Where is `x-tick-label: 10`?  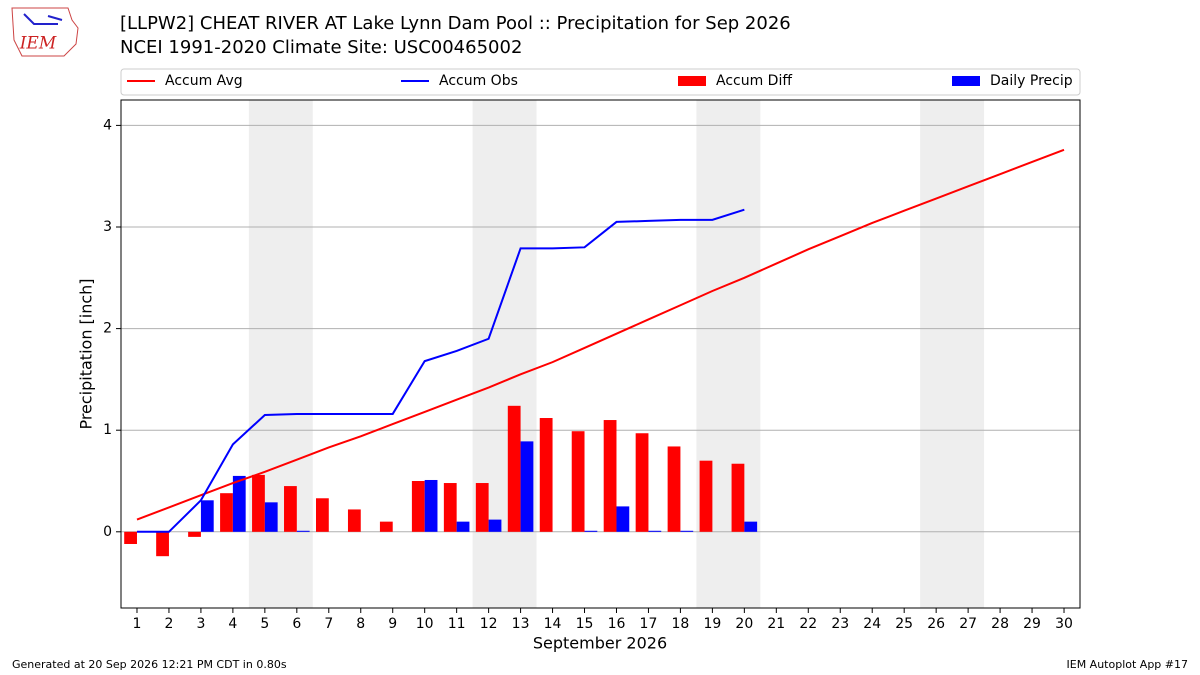 x-tick-label: 10 is located at coordinates (425, 624).